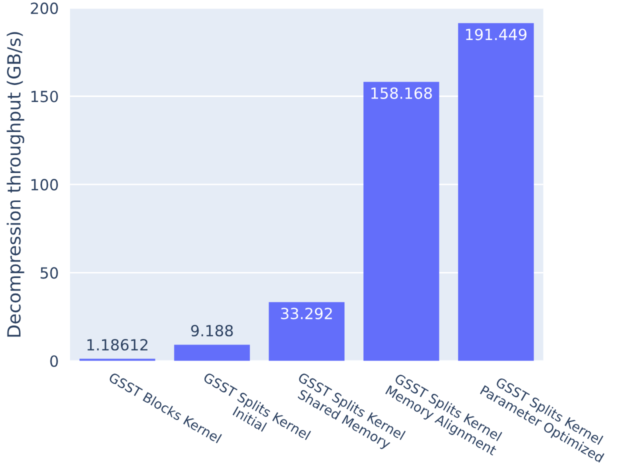 The height and width of the screenshot is (473, 631). What do you see at coordinates (117, 344) in the screenshot?
I see `data-label: 1.18612` at bounding box center [117, 344].